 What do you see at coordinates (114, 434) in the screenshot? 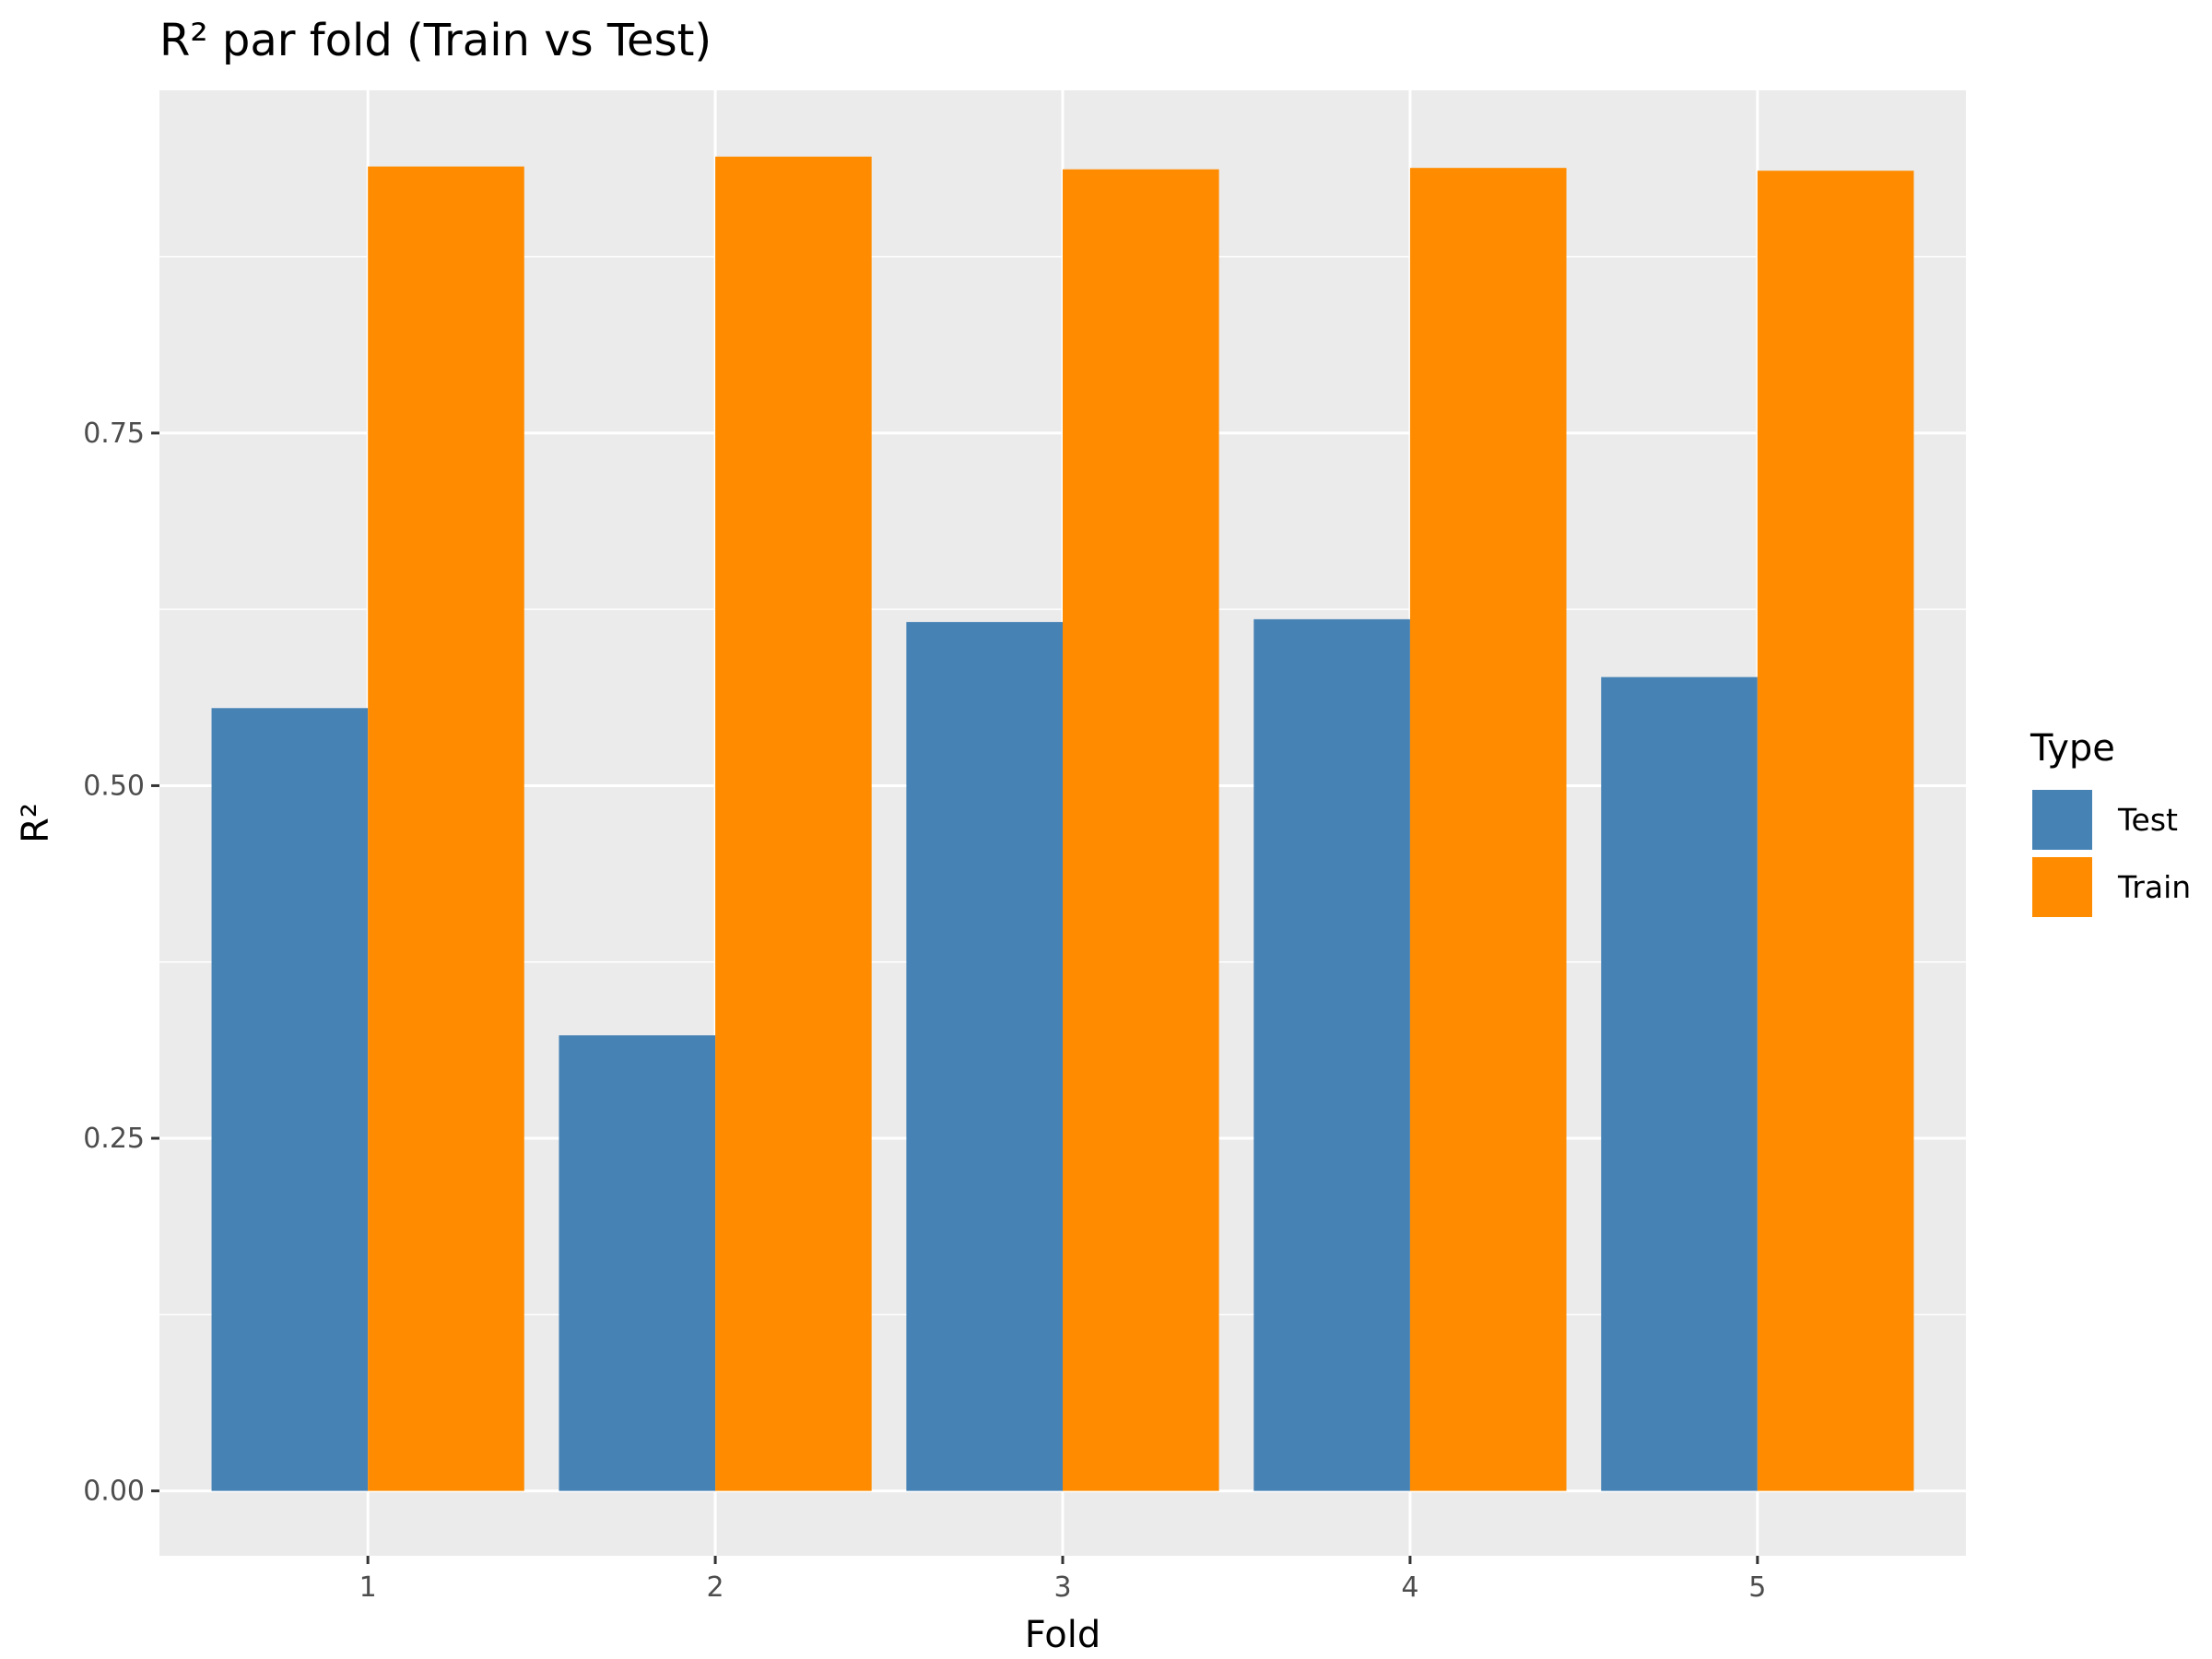
I see `y-tick-label: 0.75` at bounding box center [114, 434].